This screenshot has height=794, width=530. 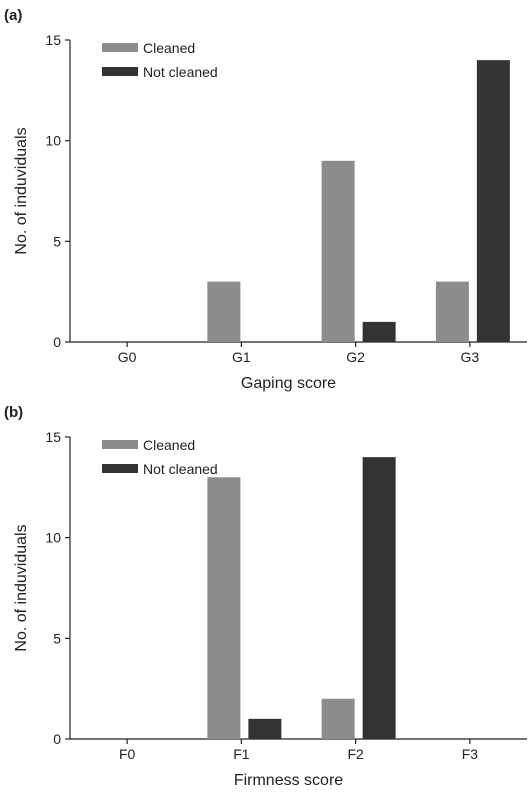 What do you see at coordinates (288, 383) in the screenshot?
I see `x-axis-title: Gaping score` at bounding box center [288, 383].